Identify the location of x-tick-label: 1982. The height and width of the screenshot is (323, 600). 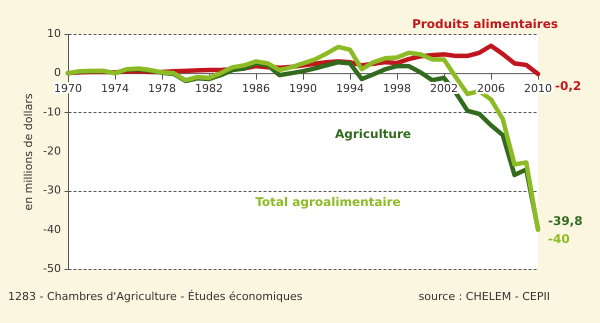
(209, 89).